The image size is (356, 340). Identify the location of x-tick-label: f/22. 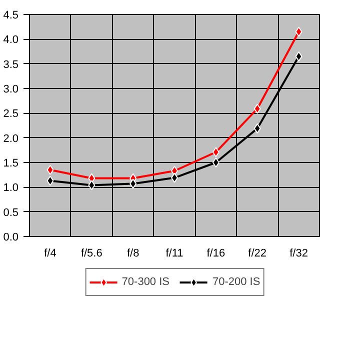
(257, 254).